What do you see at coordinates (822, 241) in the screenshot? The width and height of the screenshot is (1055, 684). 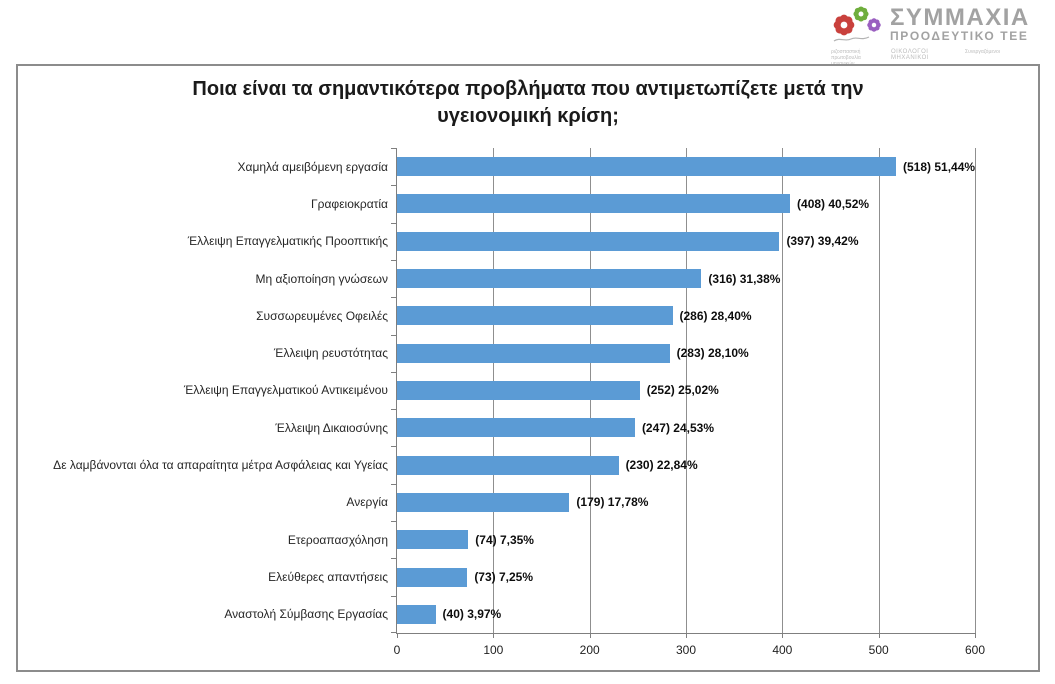 I see `value-label: (397) 39,42%` at bounding box center [822, 241].